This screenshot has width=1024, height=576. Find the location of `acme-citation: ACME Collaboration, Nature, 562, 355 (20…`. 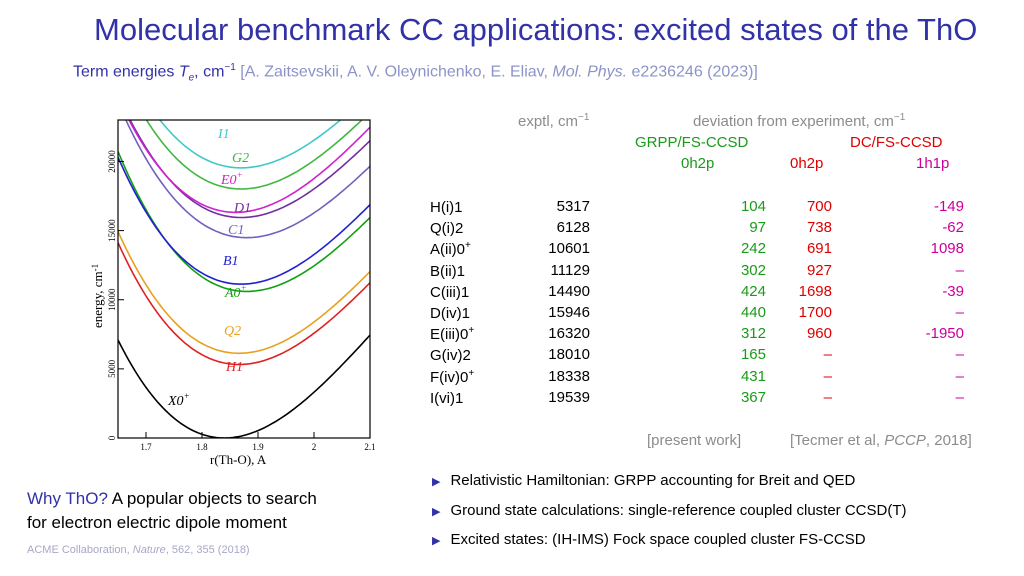

acme-citation: ACME Collaboration, Nature, 562, 355 (20… is located at coordinates (138, 550).